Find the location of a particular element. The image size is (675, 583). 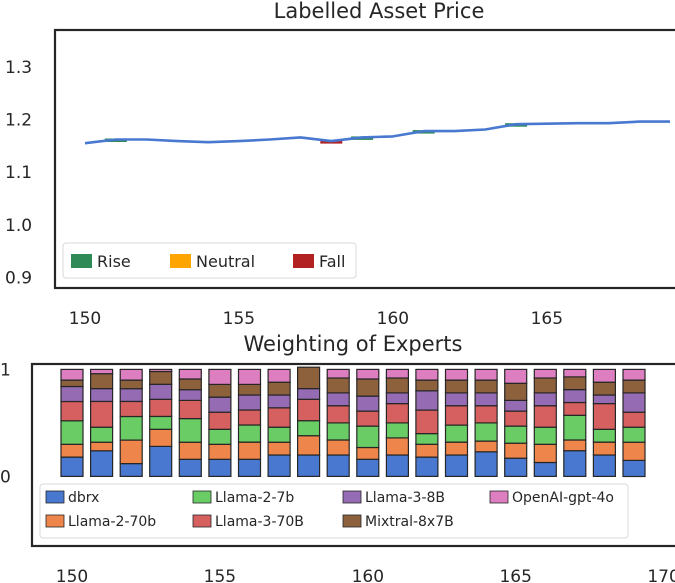

experts-y-ticks: 01 is located at coordinates (5, 423).